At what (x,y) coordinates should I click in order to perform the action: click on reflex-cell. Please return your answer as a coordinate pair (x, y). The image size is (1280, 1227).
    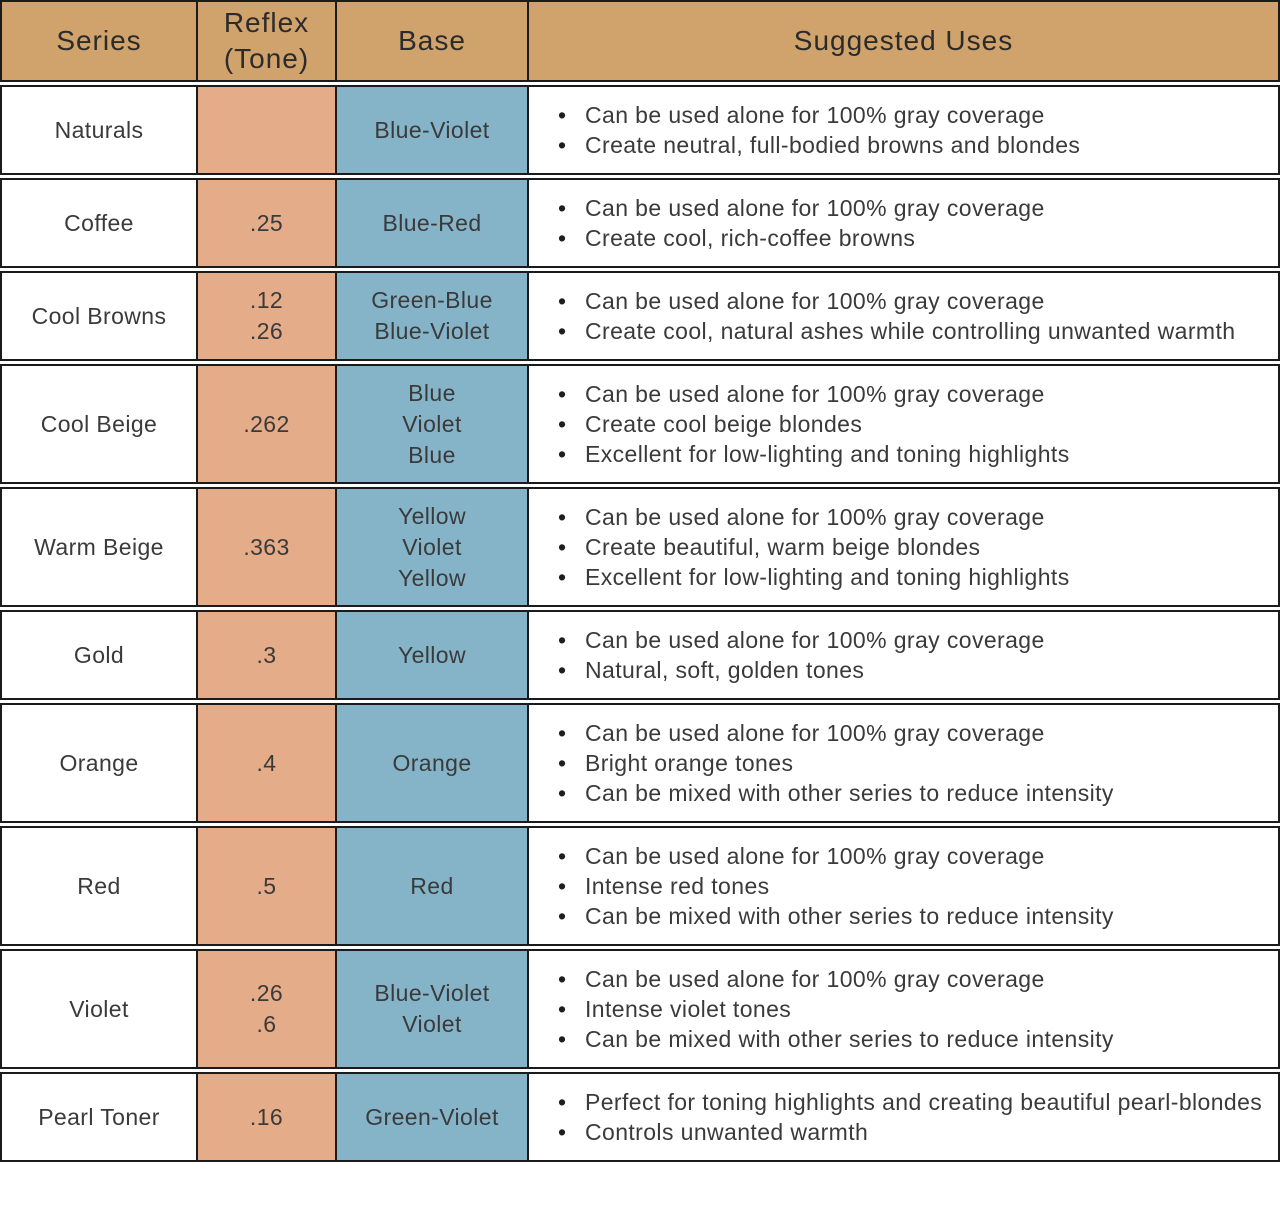
    Looking at the image, I should click on (267, 130).